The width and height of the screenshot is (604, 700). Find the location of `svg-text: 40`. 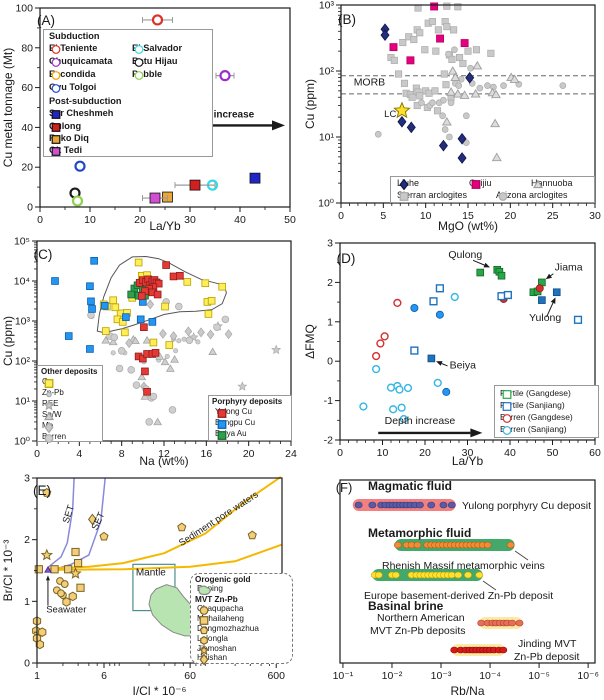

svg-text: 40 is located at coordinates (27, 128).